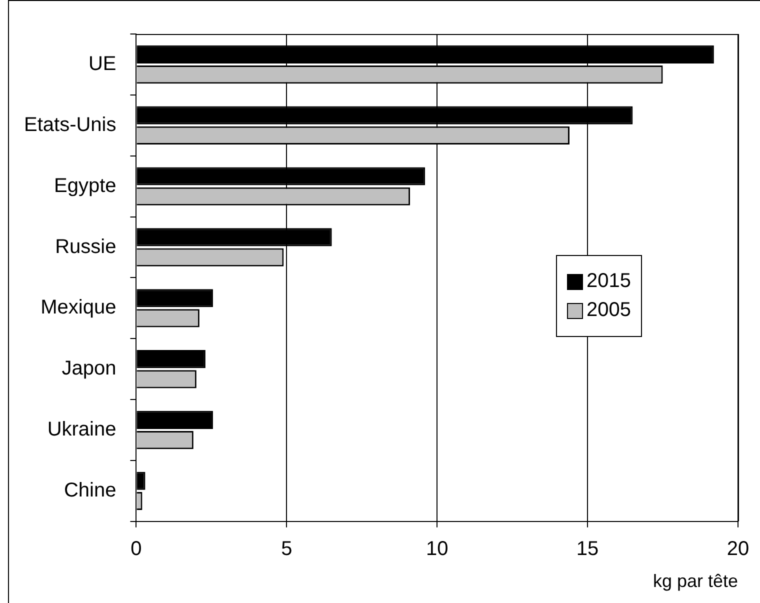  Describe the element at coordinates (437, 549) in the screenshot. I see `x-tick-label: 10` at that location.